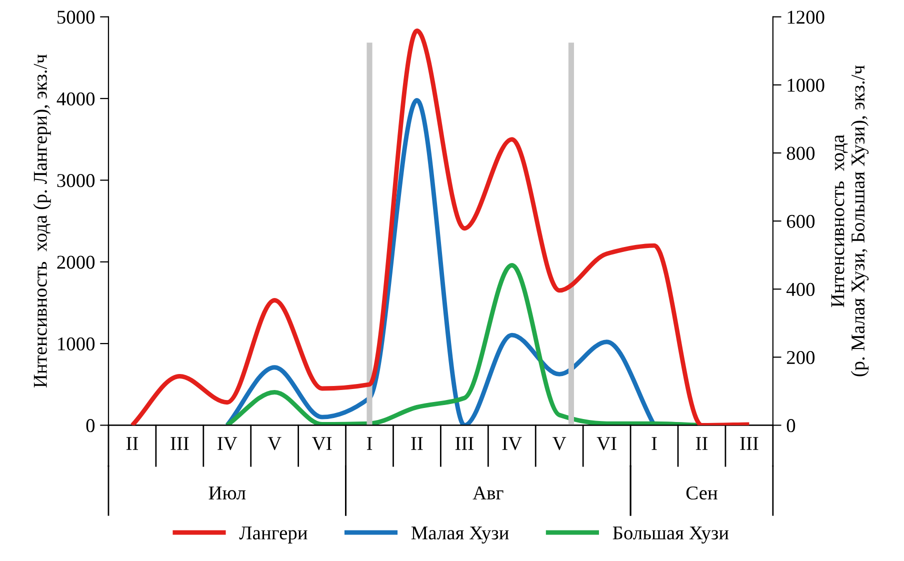 This screenshot has width=904, height=561. What do you see at coordinates (227, 493) in the screenshot?
I see `text: Июл` at bounding box center [227, 493].